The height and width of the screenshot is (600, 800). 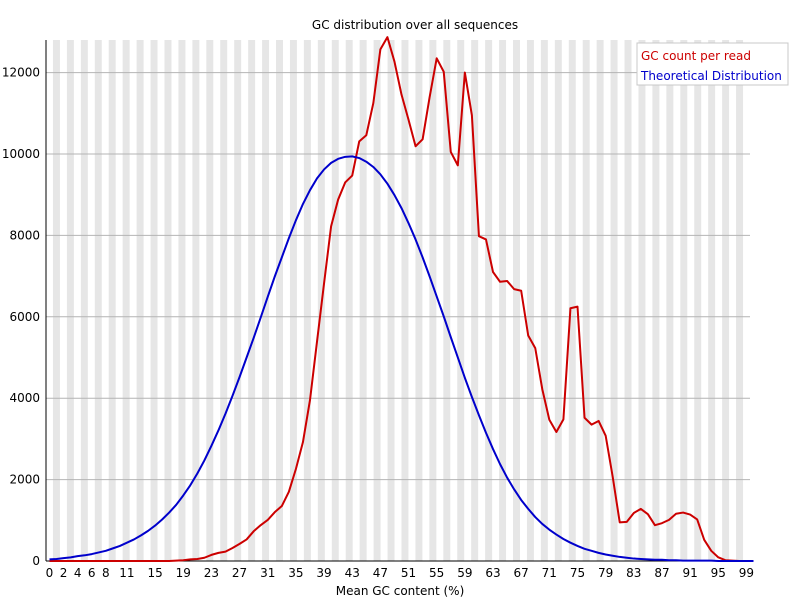 What do you see at coordinates (21, 154) in the screenshot?
I see `y-tick-label: 10000` at bounding box center [21, 154].